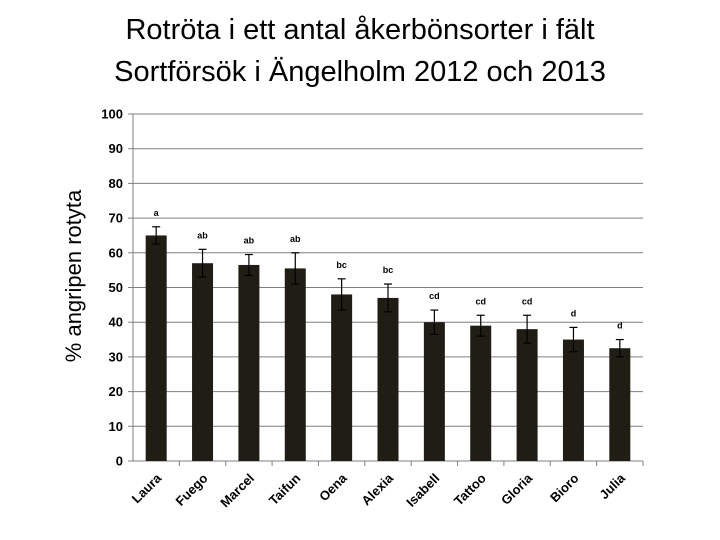 The image size is (720, 540). I want to click on significance-labels: a ab ab ab bc bc cd cd cd d d, so click(388, 269).